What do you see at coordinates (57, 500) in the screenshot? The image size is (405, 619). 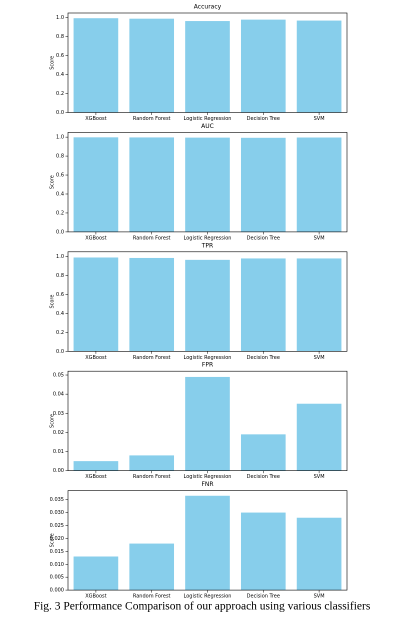 I see `y-tick-label: 0.035` at bounding box center [57, 500].